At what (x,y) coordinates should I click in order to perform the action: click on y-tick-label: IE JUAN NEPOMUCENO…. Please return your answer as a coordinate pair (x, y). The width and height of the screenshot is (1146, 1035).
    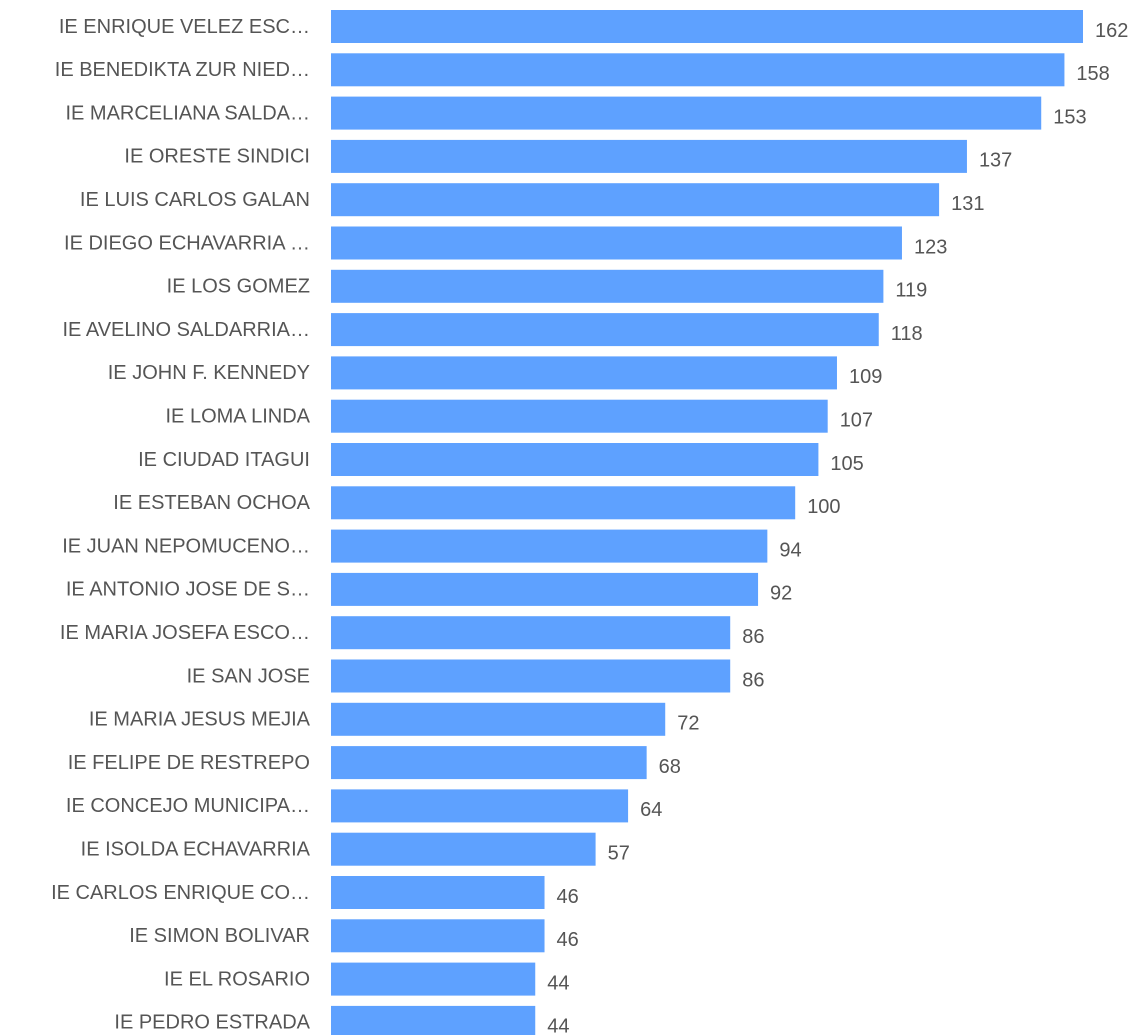
    Looking at the image, I should click on (186, 546).